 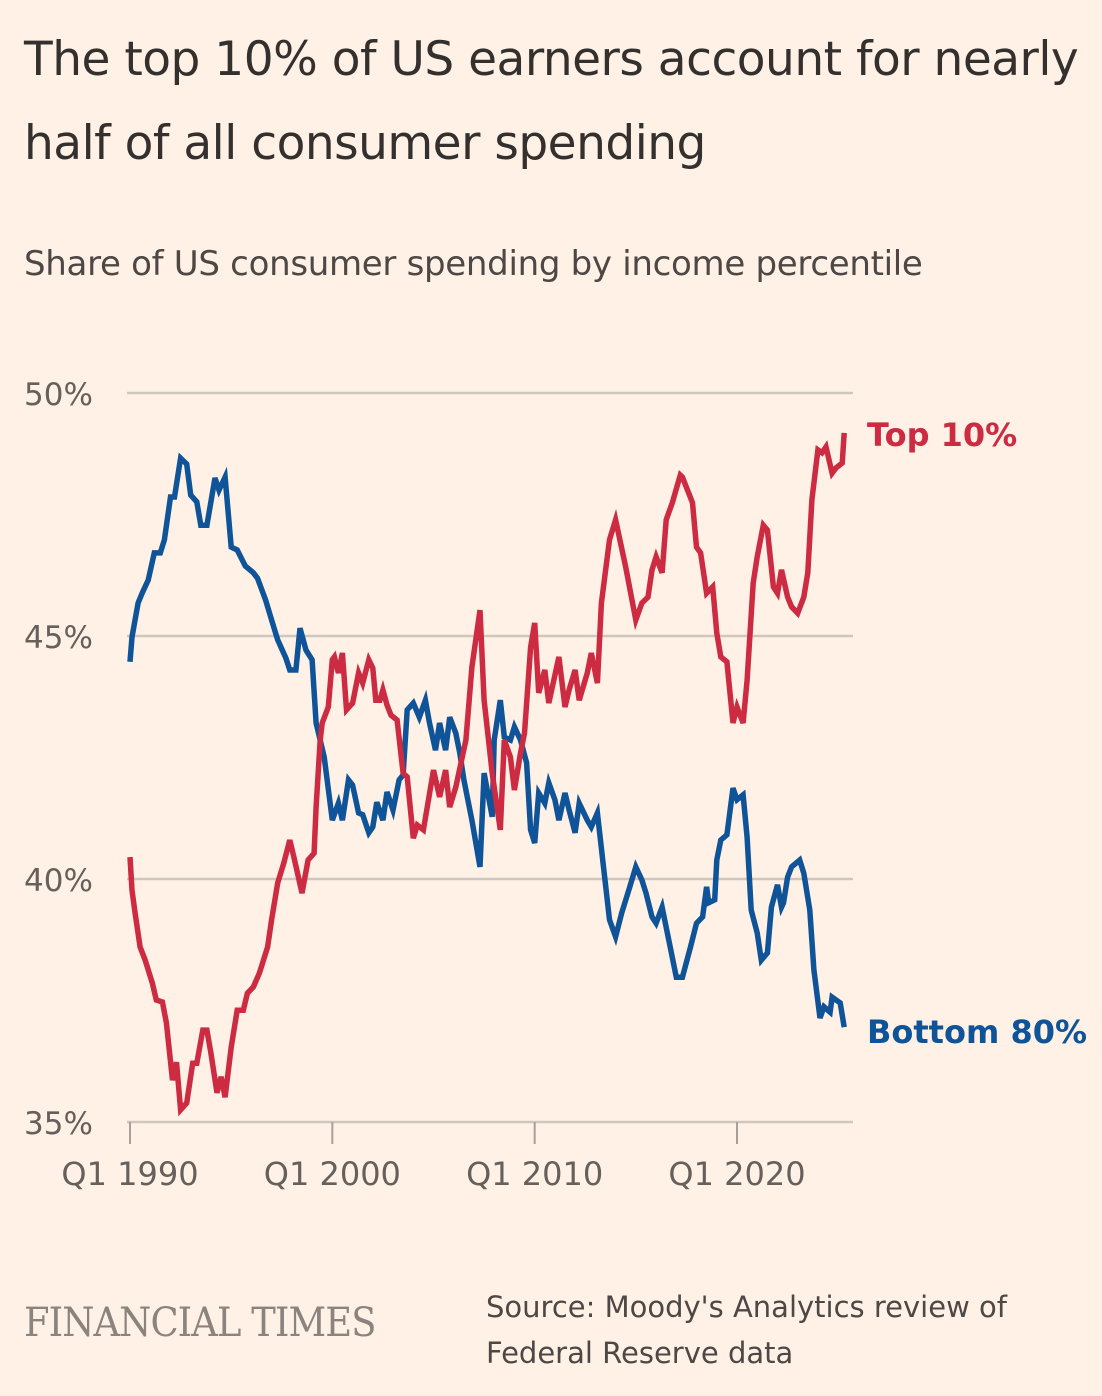 What do you see at coordinates (58, 759) in the screenshot?
I see `y-axis: 50% 45% 40% 35%` at bounding box center [58, 759].